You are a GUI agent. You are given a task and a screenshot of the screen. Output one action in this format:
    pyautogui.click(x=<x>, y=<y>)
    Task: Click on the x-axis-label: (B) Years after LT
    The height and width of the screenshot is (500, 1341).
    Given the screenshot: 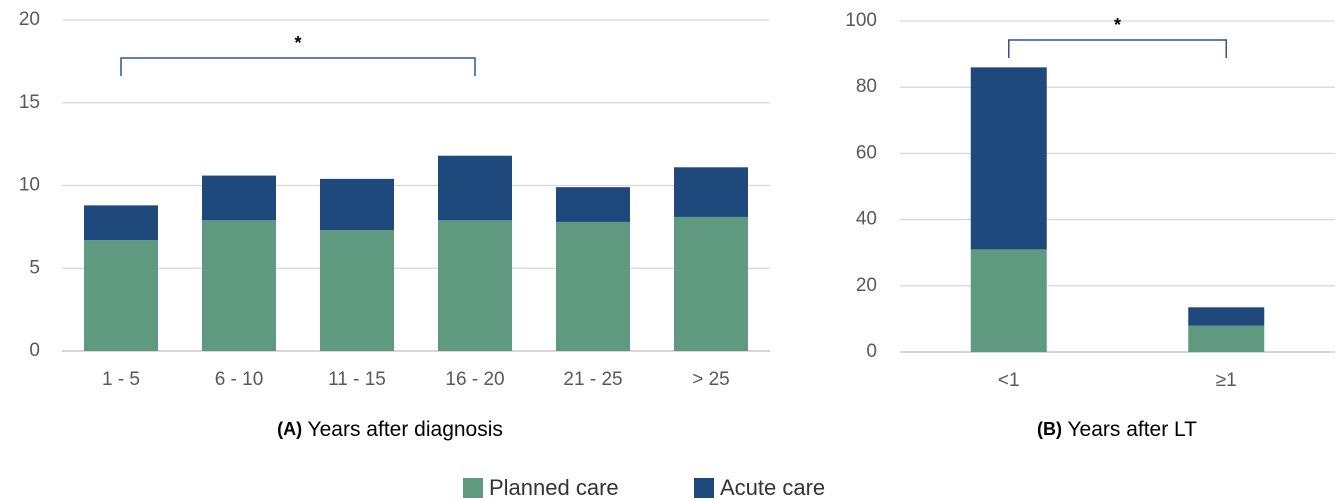 What is the action you would take?
    pyautogui.click(x=1117, y=429)
    